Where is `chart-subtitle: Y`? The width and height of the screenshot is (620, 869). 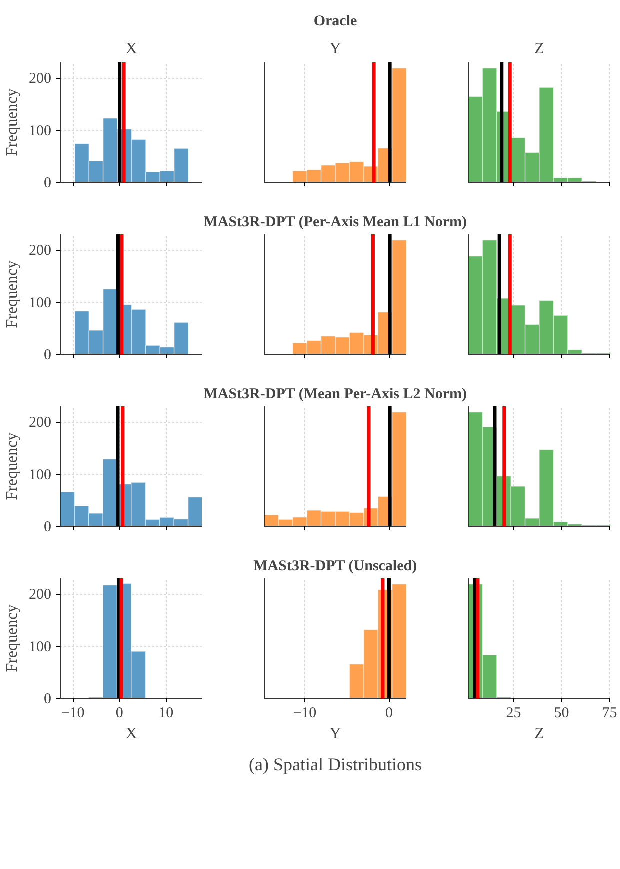 chart-subtitle: Y is located at coordinates (336, 49).